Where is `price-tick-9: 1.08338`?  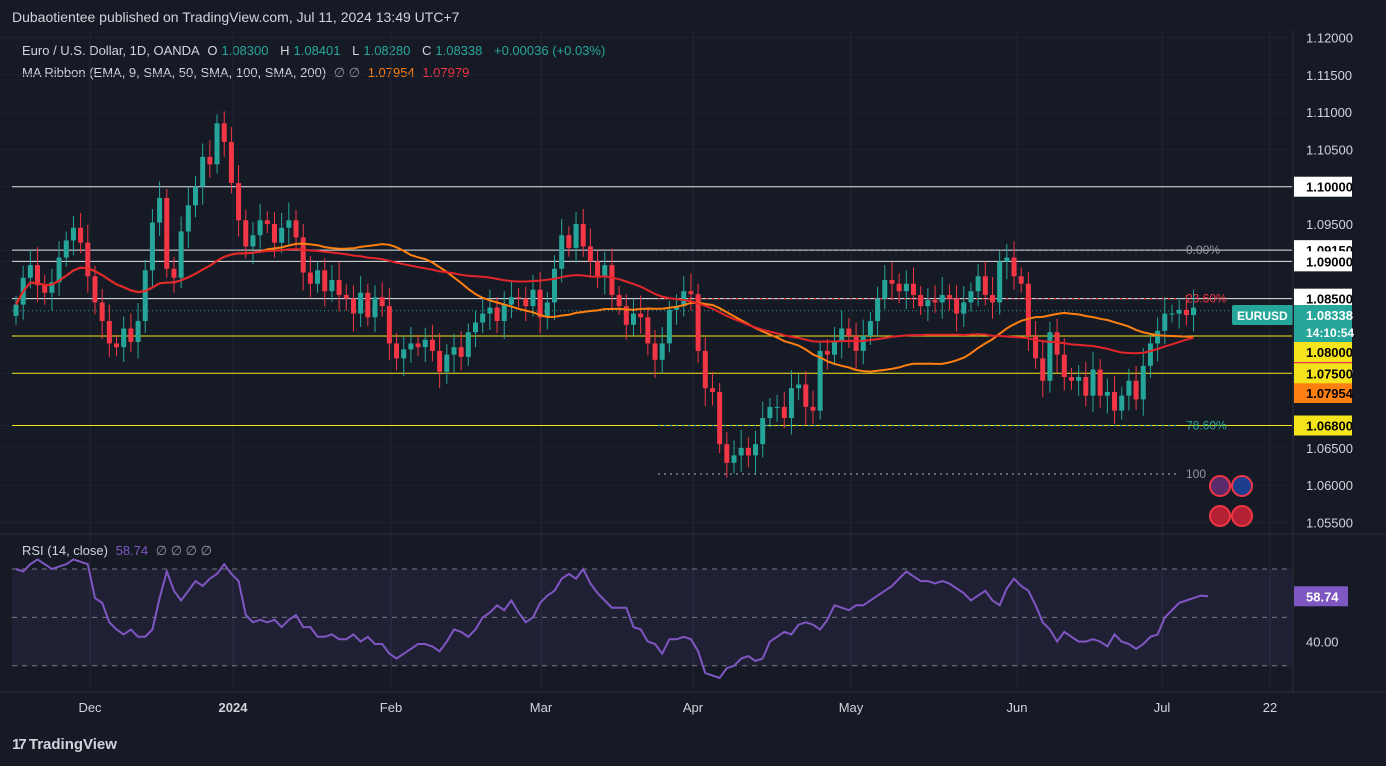 price-tick-9: 1.08338 is located at coordinates (1329, 315).